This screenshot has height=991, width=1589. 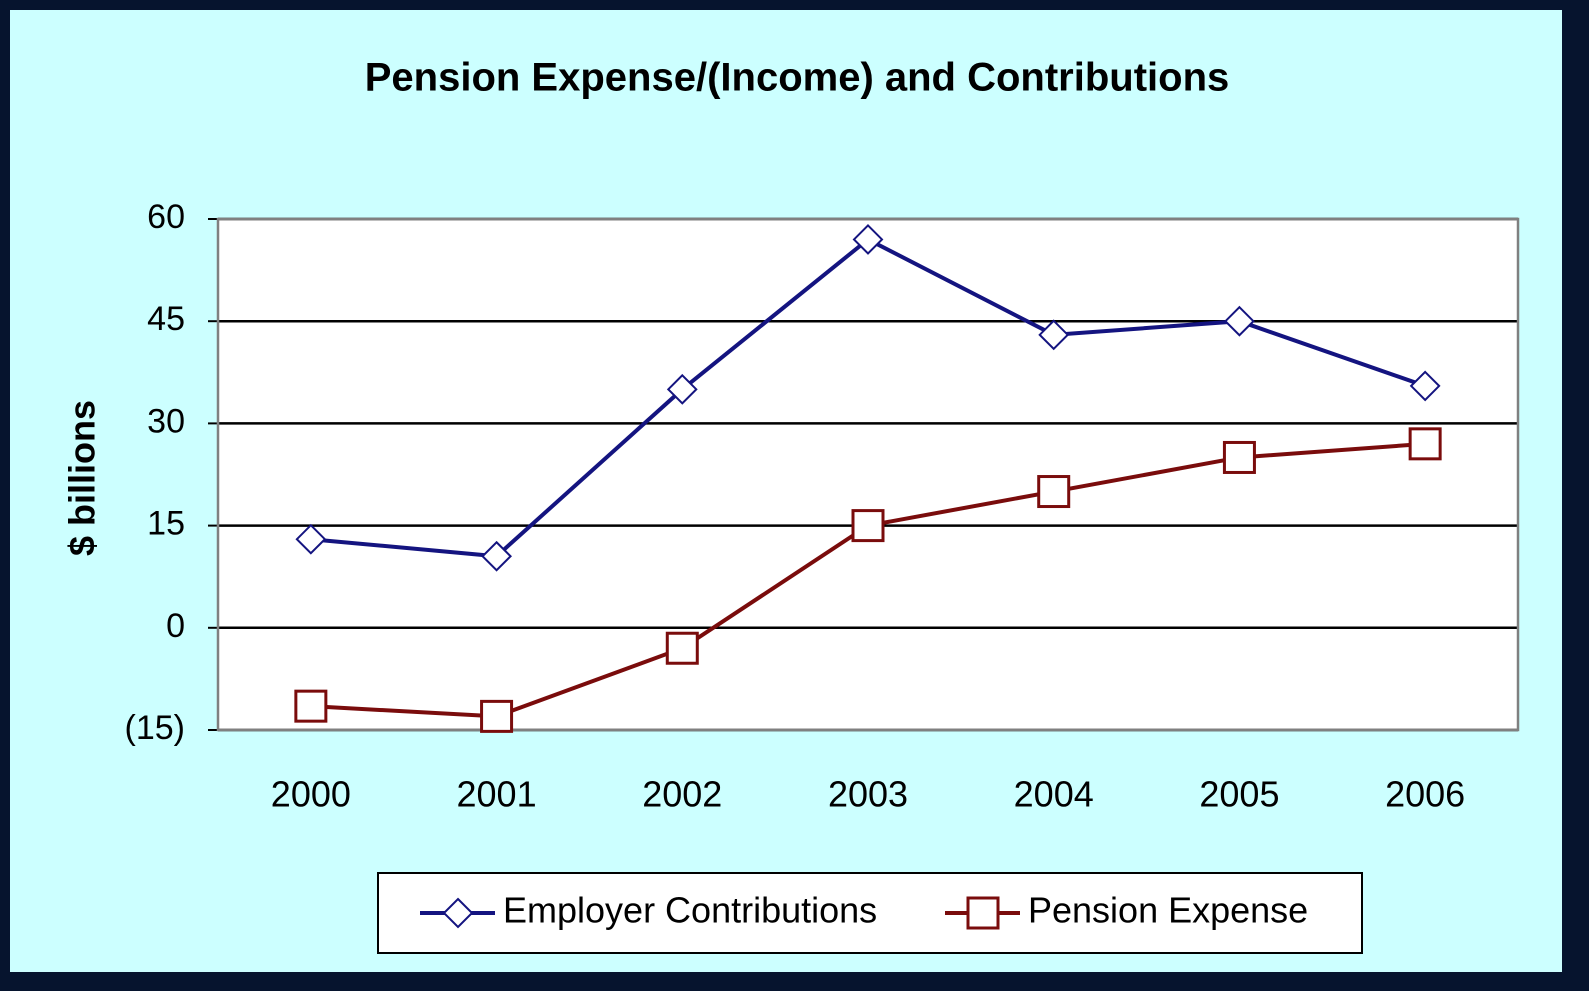 I want to click on y-tick-label: 15, so click(x=166, y=524).